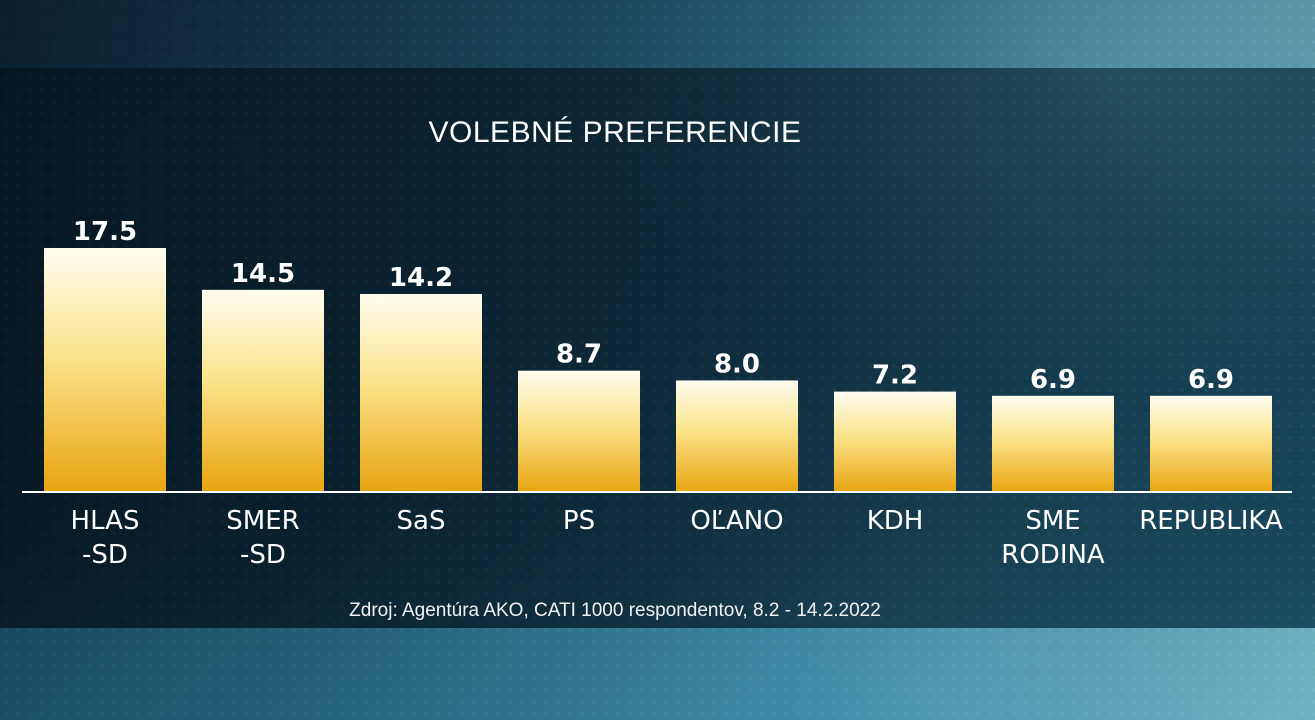 This screenshot has height=720, width=1315. What do you see at coordinates (579, 355) in the screenshot?
I see `bar-value-label: 8.7` at bounding box center [579, 355].